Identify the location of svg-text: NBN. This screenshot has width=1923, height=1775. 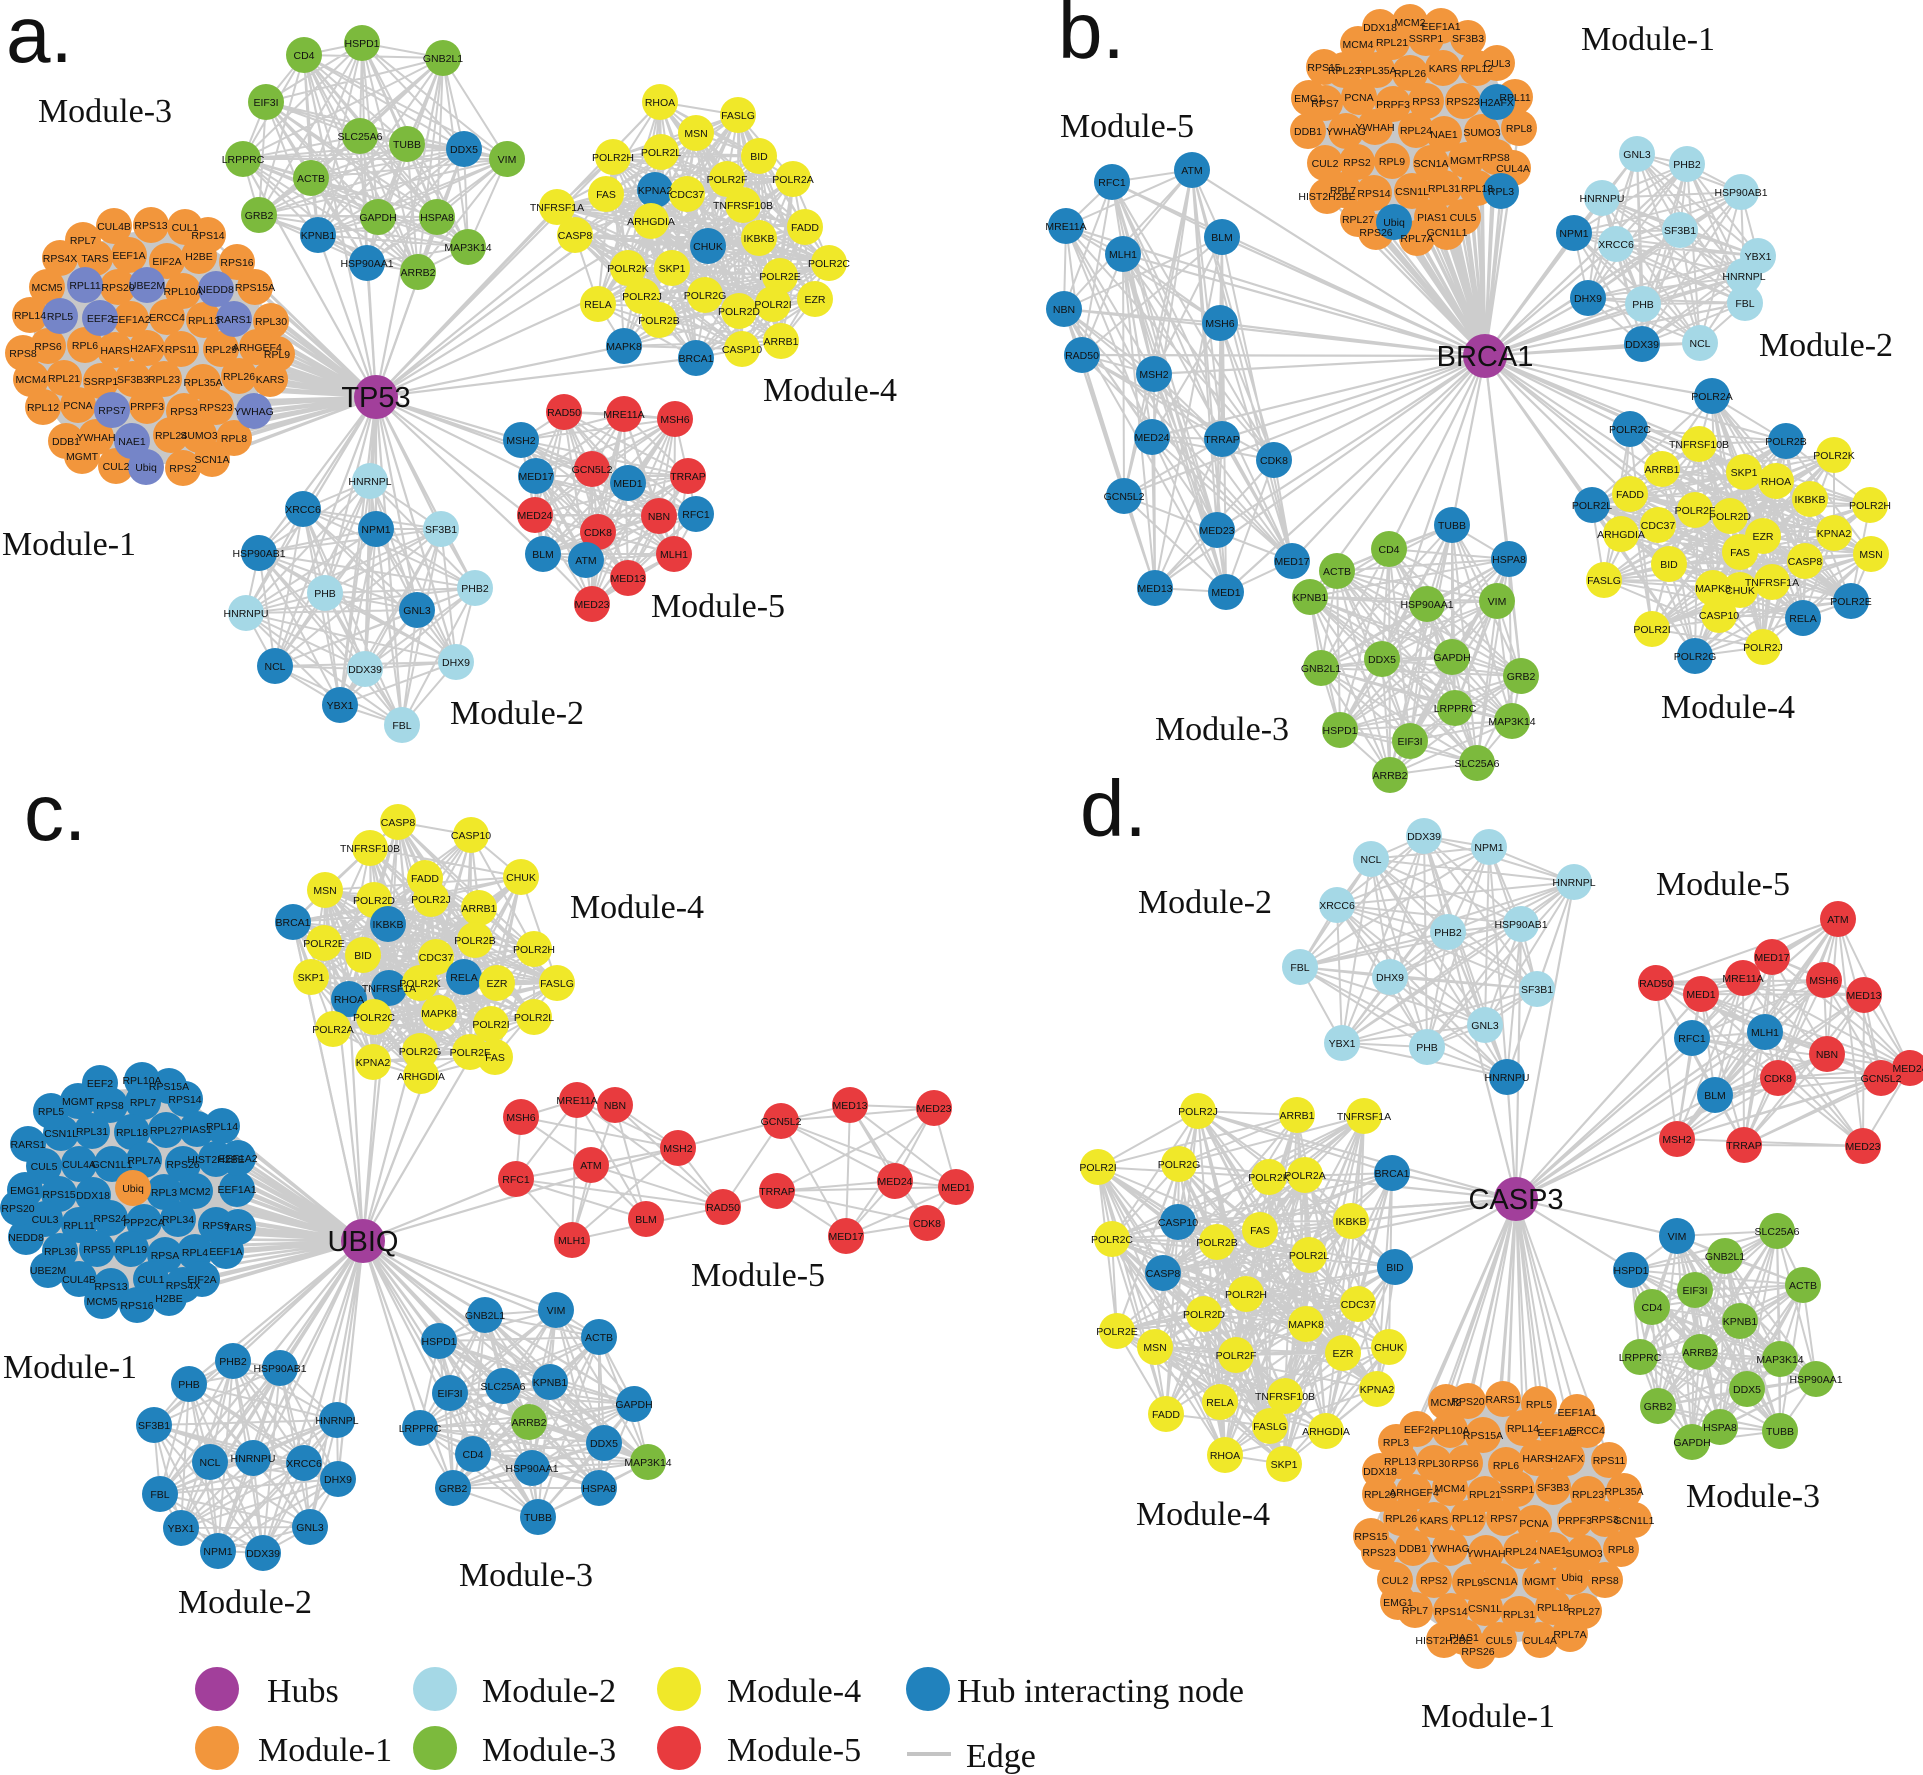
(1827, 1055).